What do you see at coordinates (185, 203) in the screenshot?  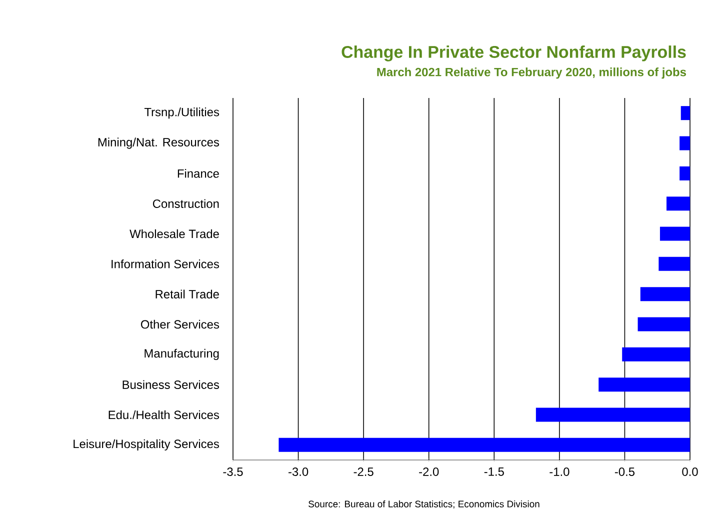 I see `y-tick-label: Construction` at bounding box center [185, 203].